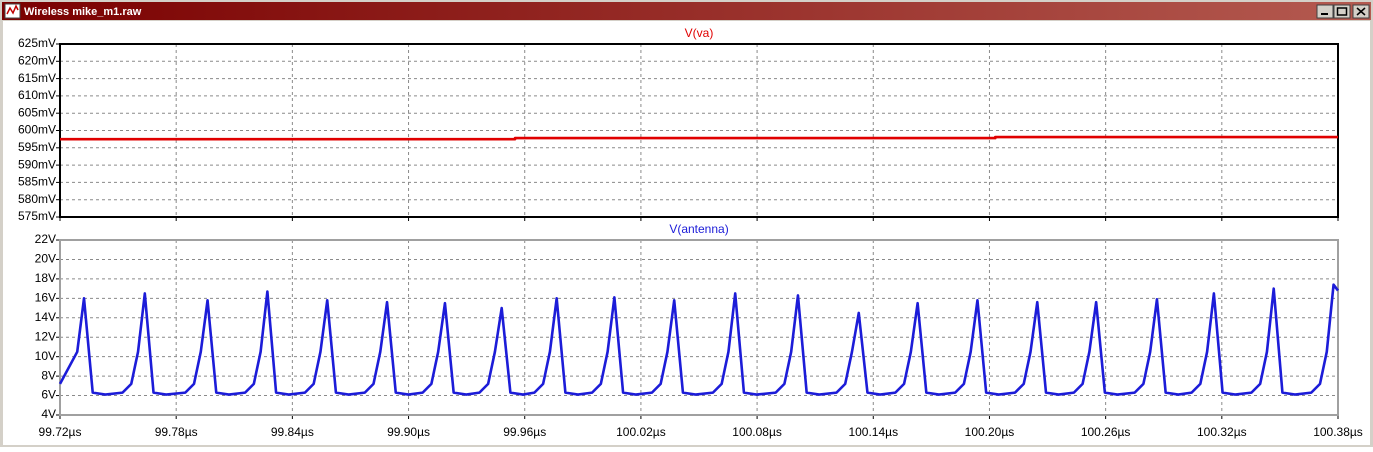 The image size is (1373, 452). Describe the element at coordinates (698, 229) in the screenshot. I see `chart-title: V(antenna)` at that location.